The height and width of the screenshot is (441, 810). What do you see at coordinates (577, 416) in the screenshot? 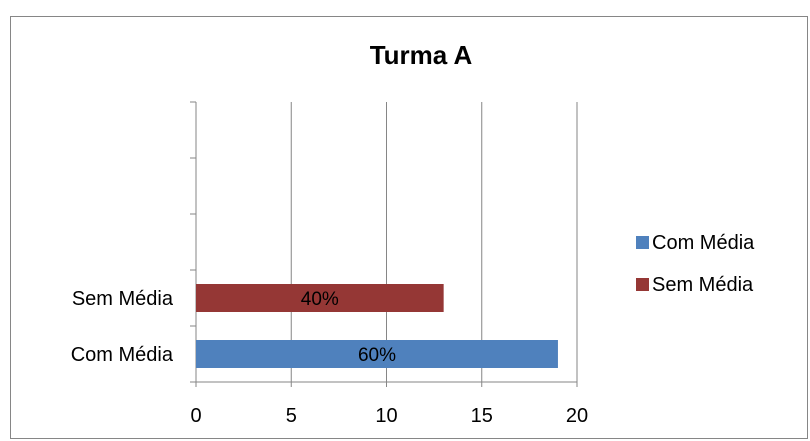
I see `x-tick-label-20: 20` at bounding box center [577, 416].